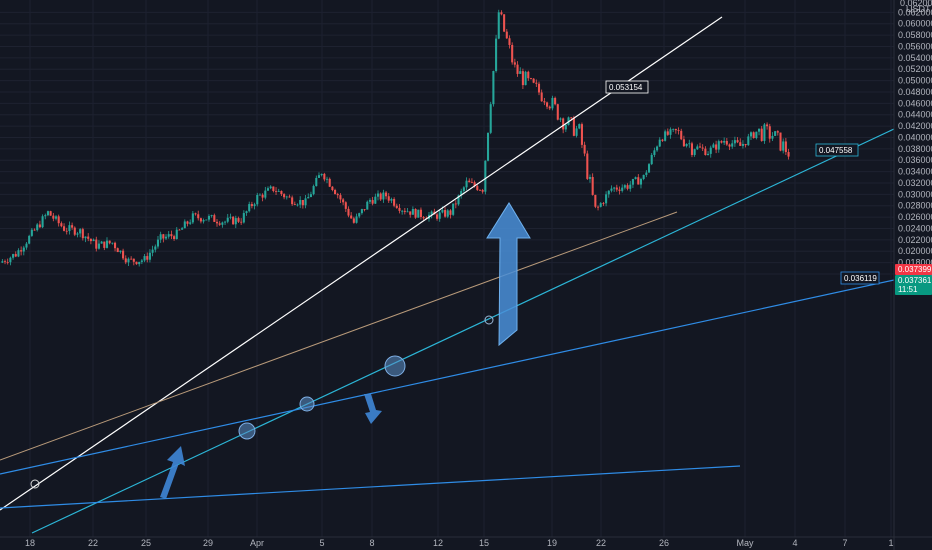 The image size is (932, 550). I want to click on currency-label: USDT, so click(918, 9).